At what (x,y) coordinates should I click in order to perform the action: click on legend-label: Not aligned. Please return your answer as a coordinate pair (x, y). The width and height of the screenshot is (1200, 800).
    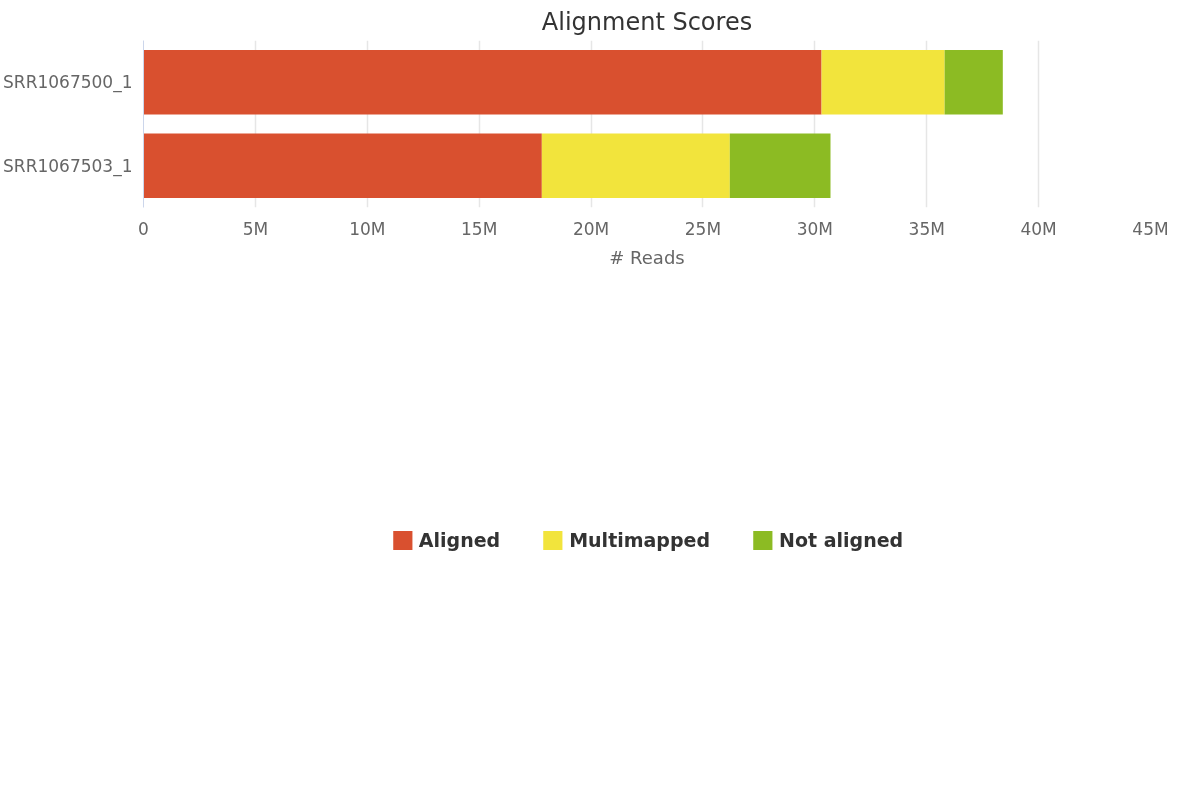
    Looking at the image, I should click on (841, 540).